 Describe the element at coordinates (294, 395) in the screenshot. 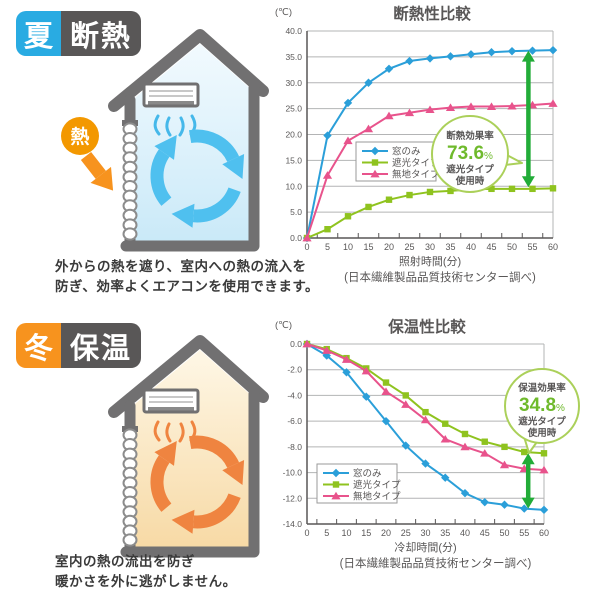

I see `svg-text: -4.0` at that location.